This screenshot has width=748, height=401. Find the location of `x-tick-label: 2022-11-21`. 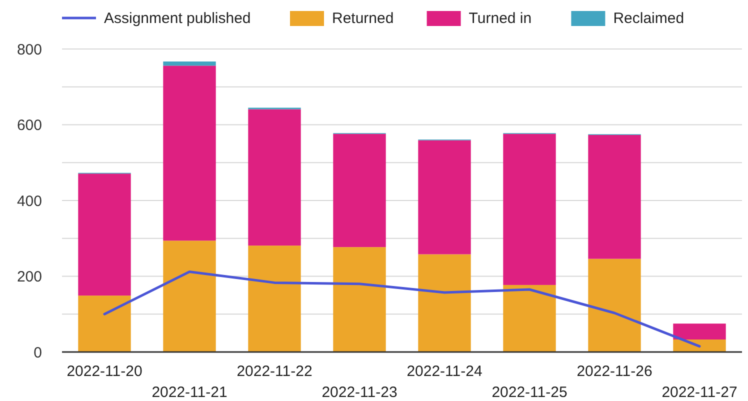

x-tick-label: 2022-11-21 is located at coordinates (190, 392).